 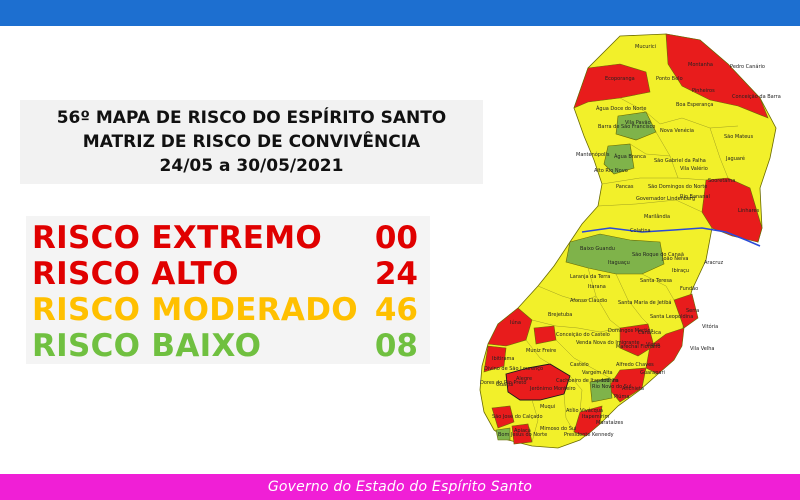 I want to click on municipality-label: Venda Nova do Imigrante, so click(x=608, y=343).